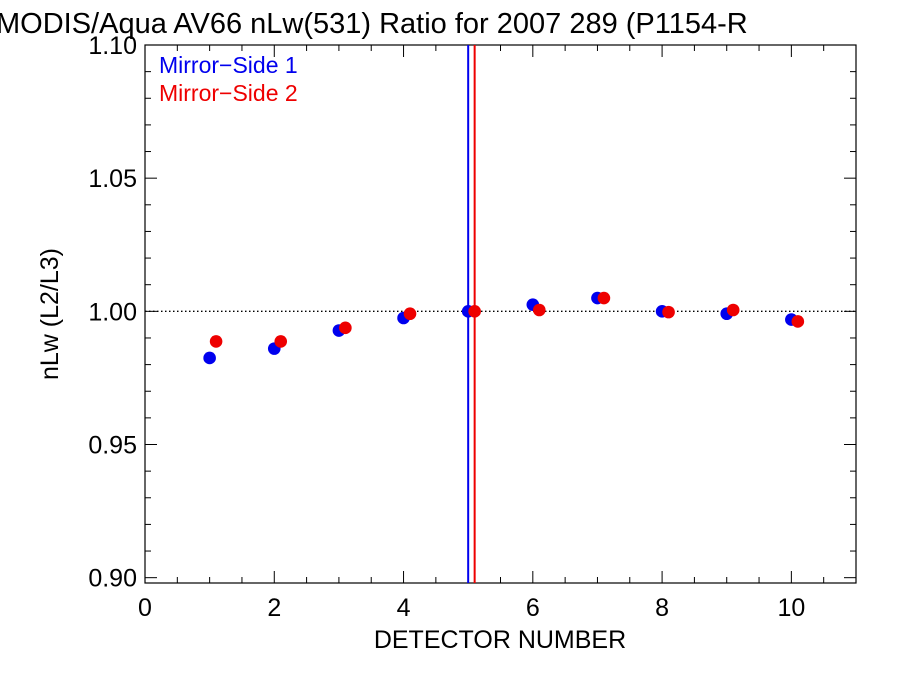 Image resolution: width=900 pixels, height=675 pixels. I want to click on series-1-point, so click(209, 358).